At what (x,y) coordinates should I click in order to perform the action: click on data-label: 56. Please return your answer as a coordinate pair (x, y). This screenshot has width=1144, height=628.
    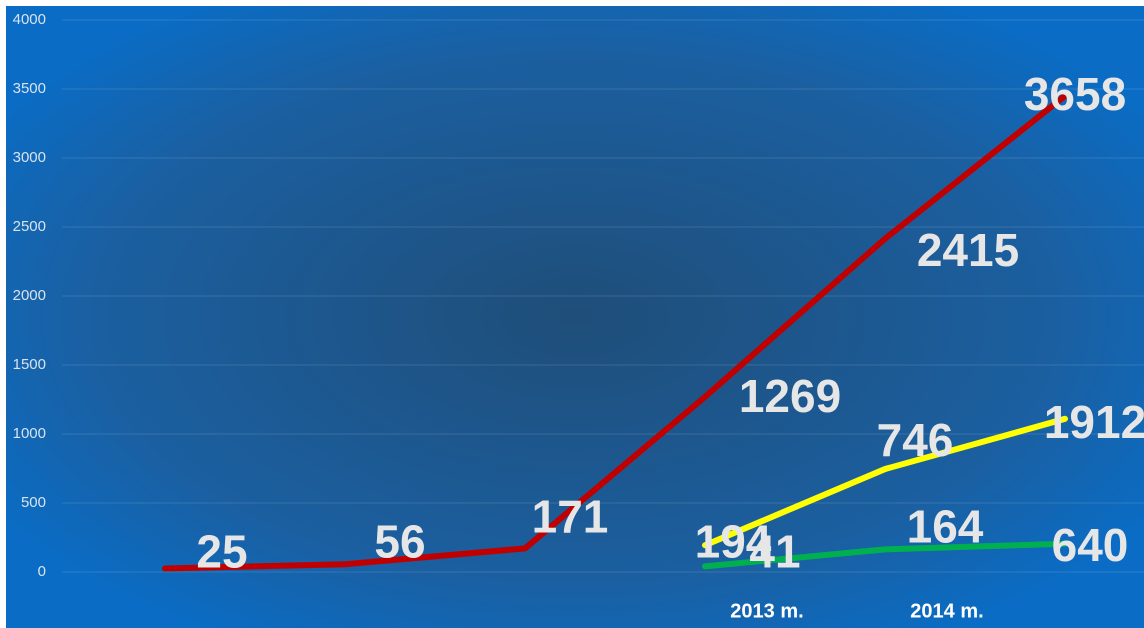
    Looking at the image, I should click on (399, 541).